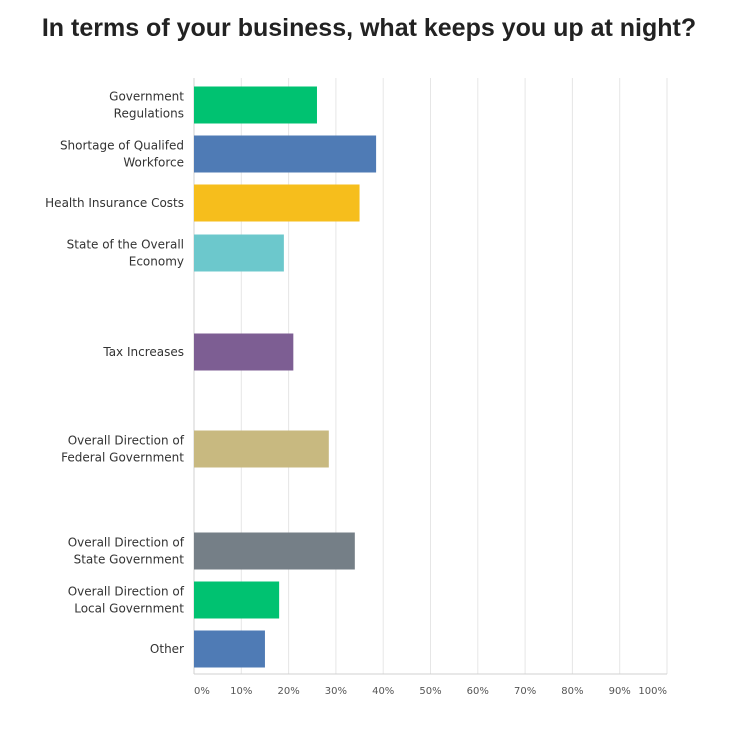 The height and width of the screenshot is (732, 738). What do you see at coordinates (149, 114) in the screenshot?
I see `category-label: Regulations` at bounding box center [149, 114].